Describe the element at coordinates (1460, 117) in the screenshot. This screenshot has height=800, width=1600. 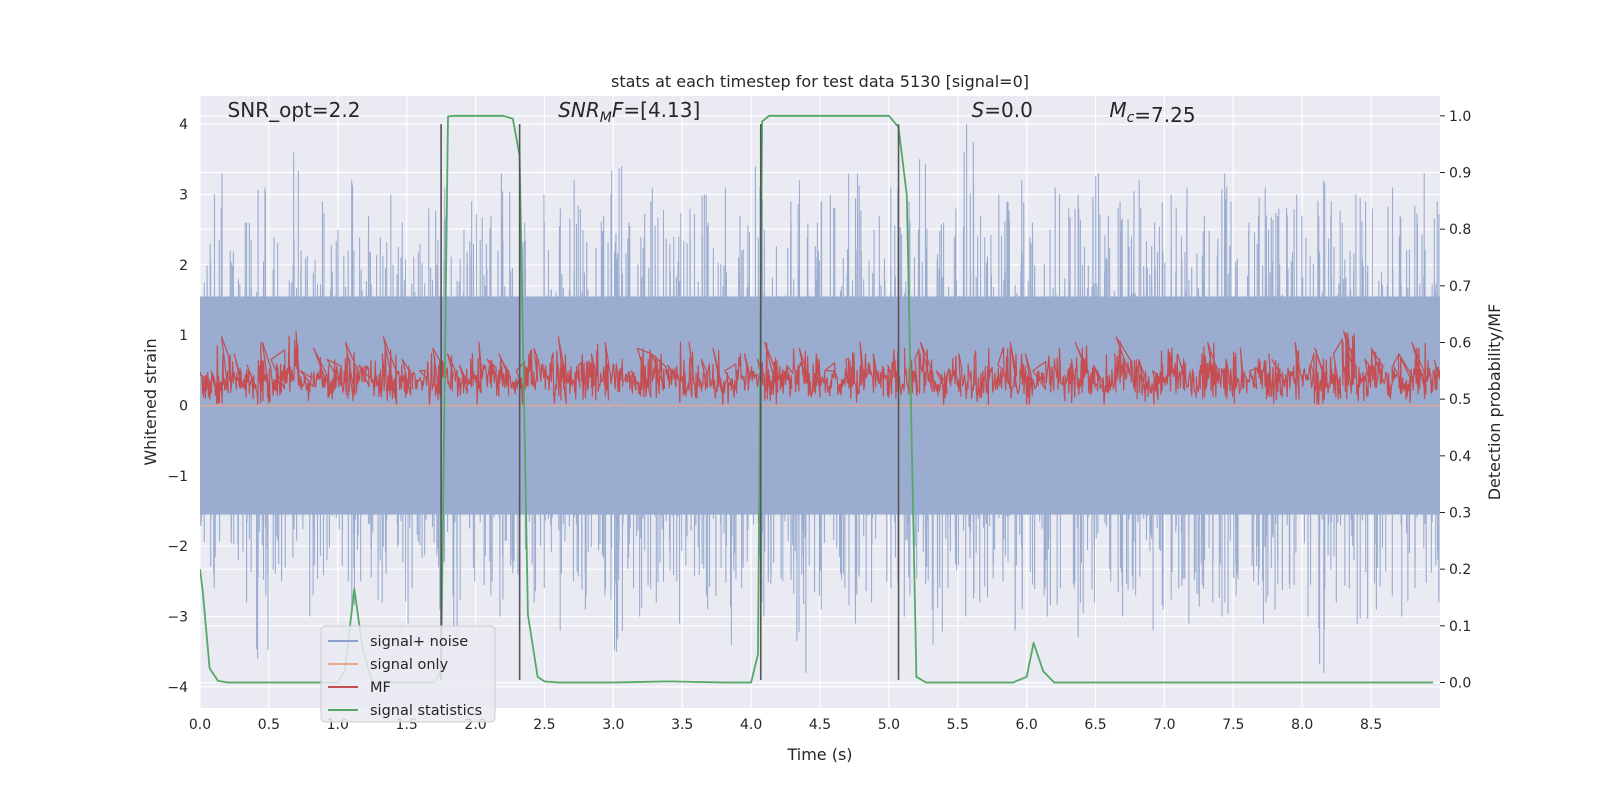
I see `y2-tick-label: 1.0` at that location.